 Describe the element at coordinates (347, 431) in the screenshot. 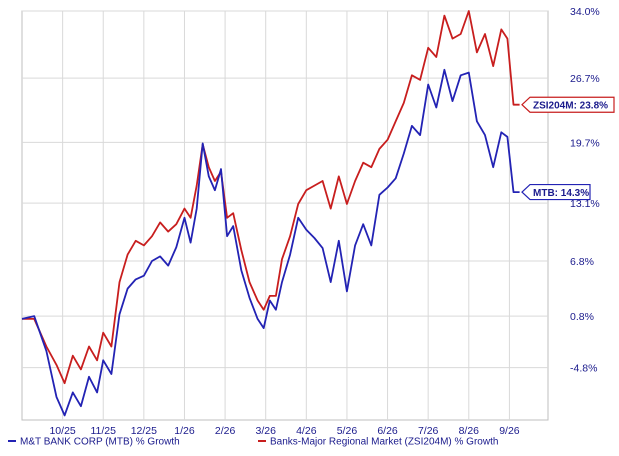

I see `x-tick-label: 5/26` at that location.